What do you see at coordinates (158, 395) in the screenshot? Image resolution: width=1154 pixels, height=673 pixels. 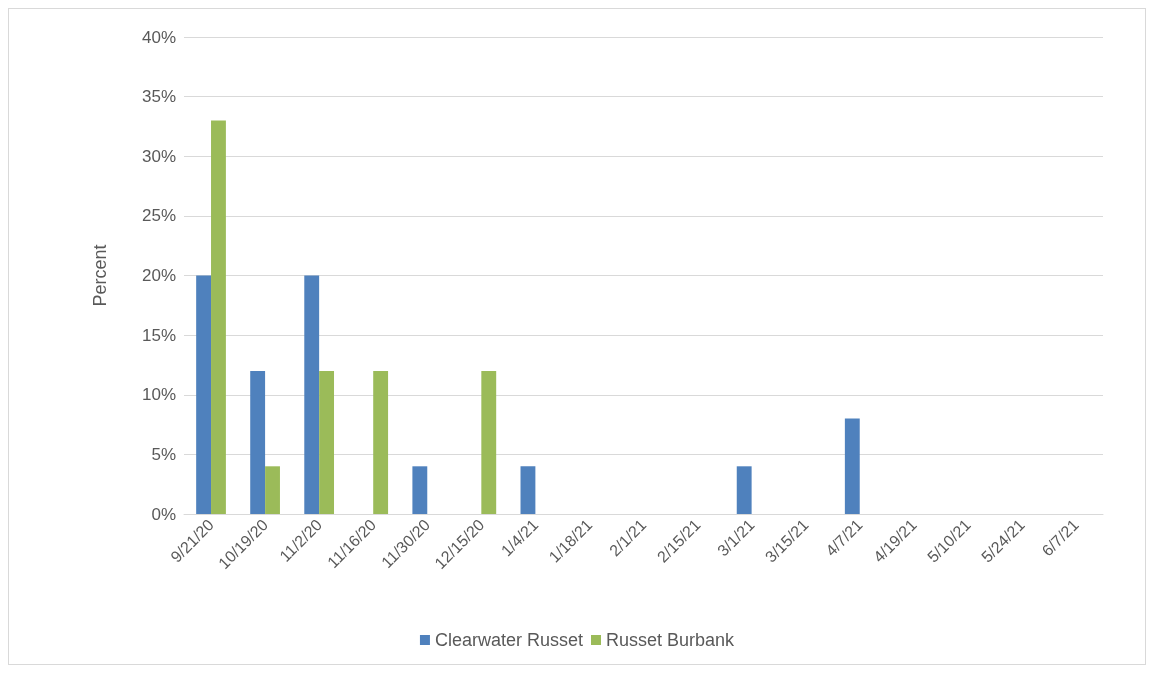 I see `y-tick-label: 10%` at bounding box center [158, 395].